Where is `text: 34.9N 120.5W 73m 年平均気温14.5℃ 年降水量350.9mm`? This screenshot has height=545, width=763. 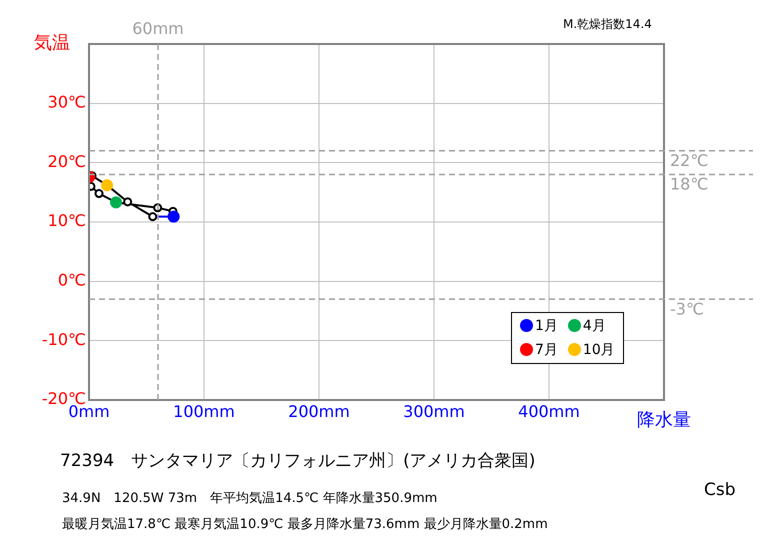
text: 34.9N 120.5W 73m 年平均気温14.5℃ 年降水量350.9mm is located at coordinates (250, 498).